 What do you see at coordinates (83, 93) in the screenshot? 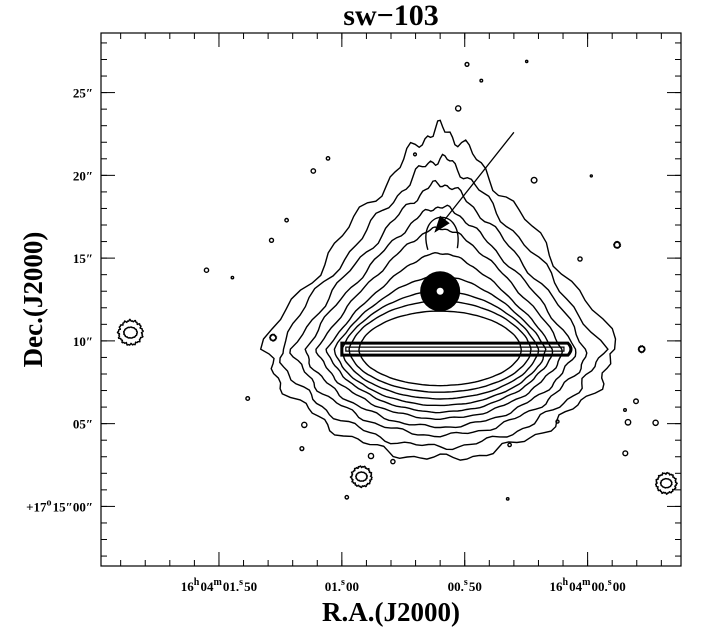
I see `y-tick-label: 25″` at bounding box center [83, 93].